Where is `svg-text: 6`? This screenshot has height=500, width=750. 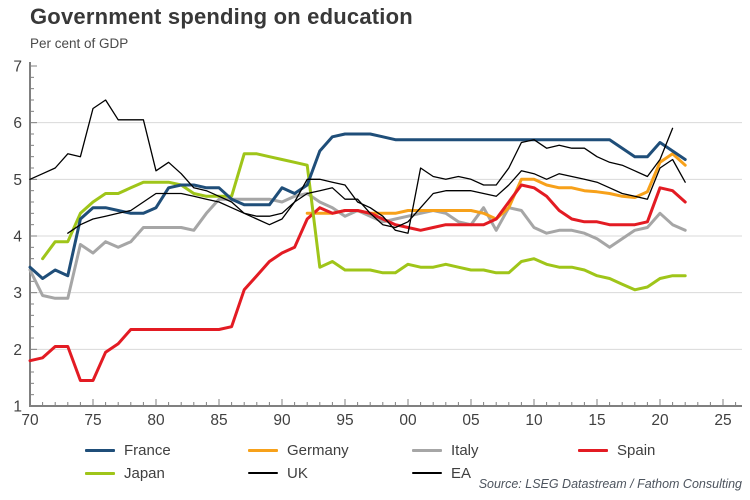
svg-text: 6 is located at coordinates (17, 123).